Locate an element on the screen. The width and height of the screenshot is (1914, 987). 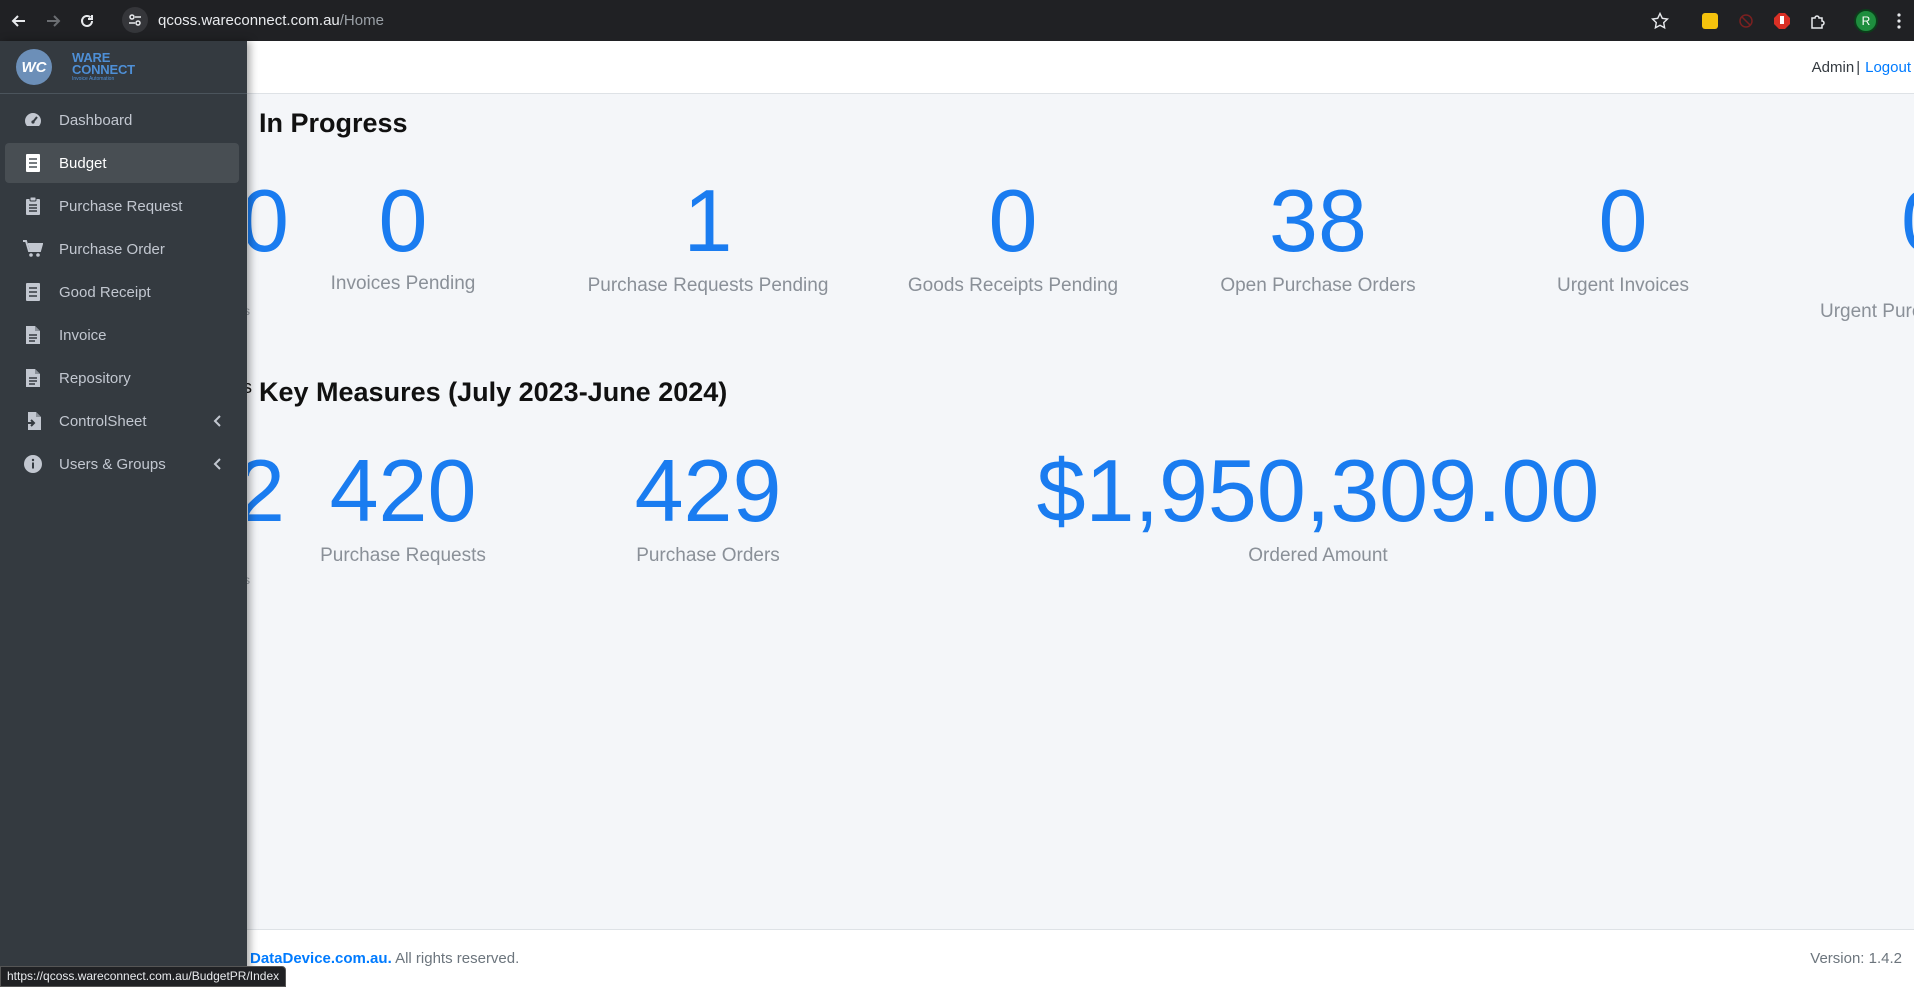
sidebar-item-dashboard: Dashboard is located at coordinates (122, 120).